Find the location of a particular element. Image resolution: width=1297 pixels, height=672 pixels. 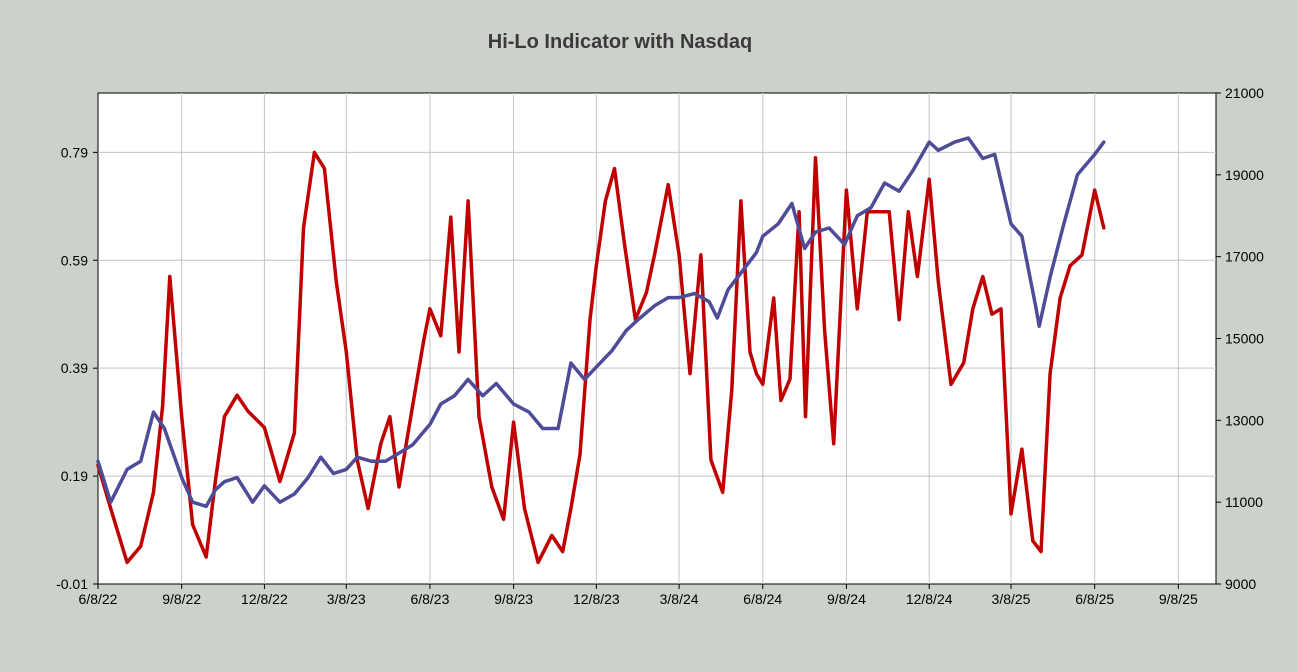

x-tick-label: 9/8/24 is located at coordinates (846, 599).